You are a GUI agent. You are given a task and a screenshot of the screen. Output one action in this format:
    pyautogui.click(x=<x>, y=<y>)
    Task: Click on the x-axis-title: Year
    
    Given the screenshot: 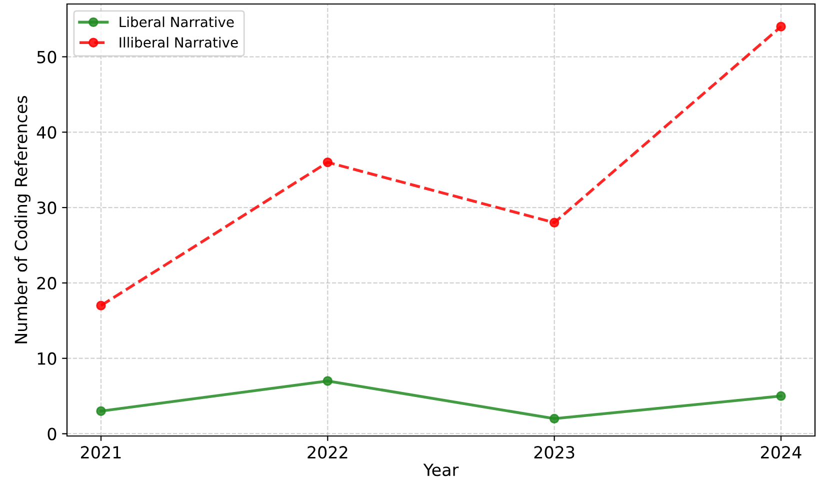 What is the action you would take?
    pyautogui.click(x=441, y=470)
    